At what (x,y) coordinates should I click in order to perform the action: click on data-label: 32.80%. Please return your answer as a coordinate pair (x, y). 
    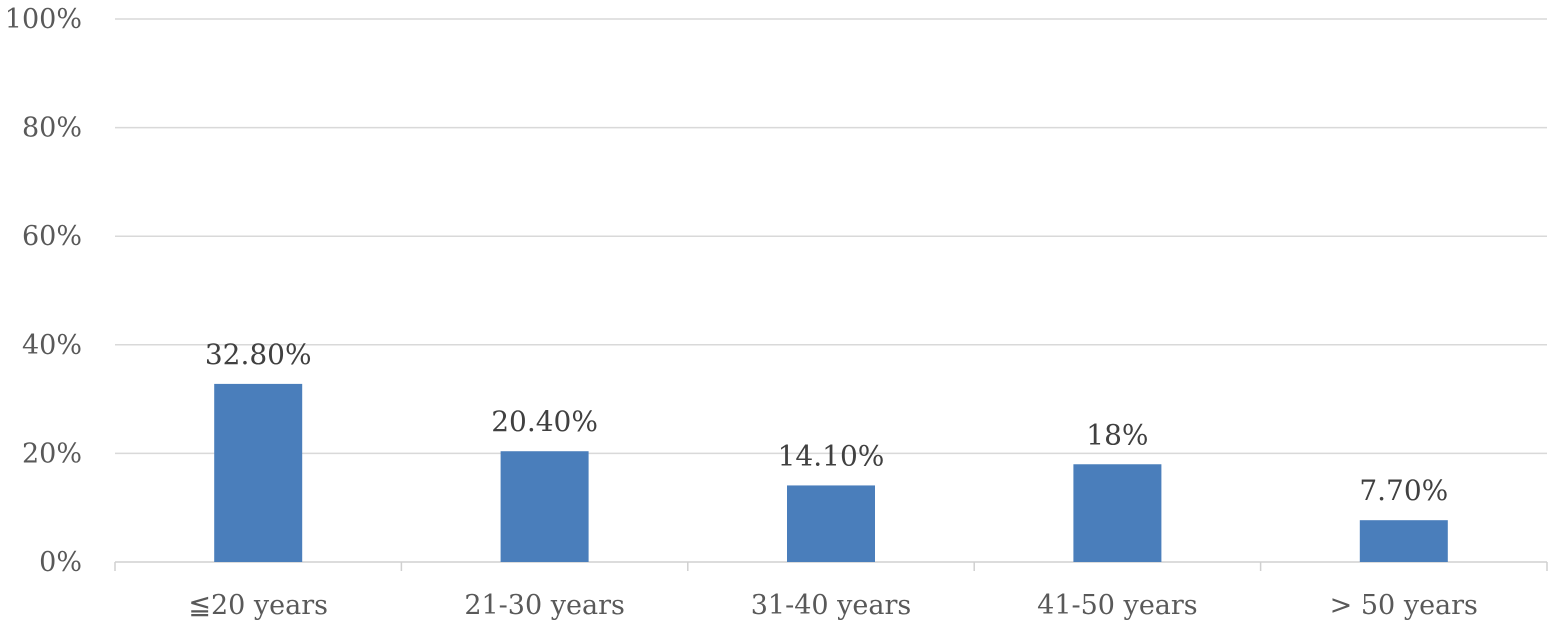
    Looking at the image, I should click on (258, 354).